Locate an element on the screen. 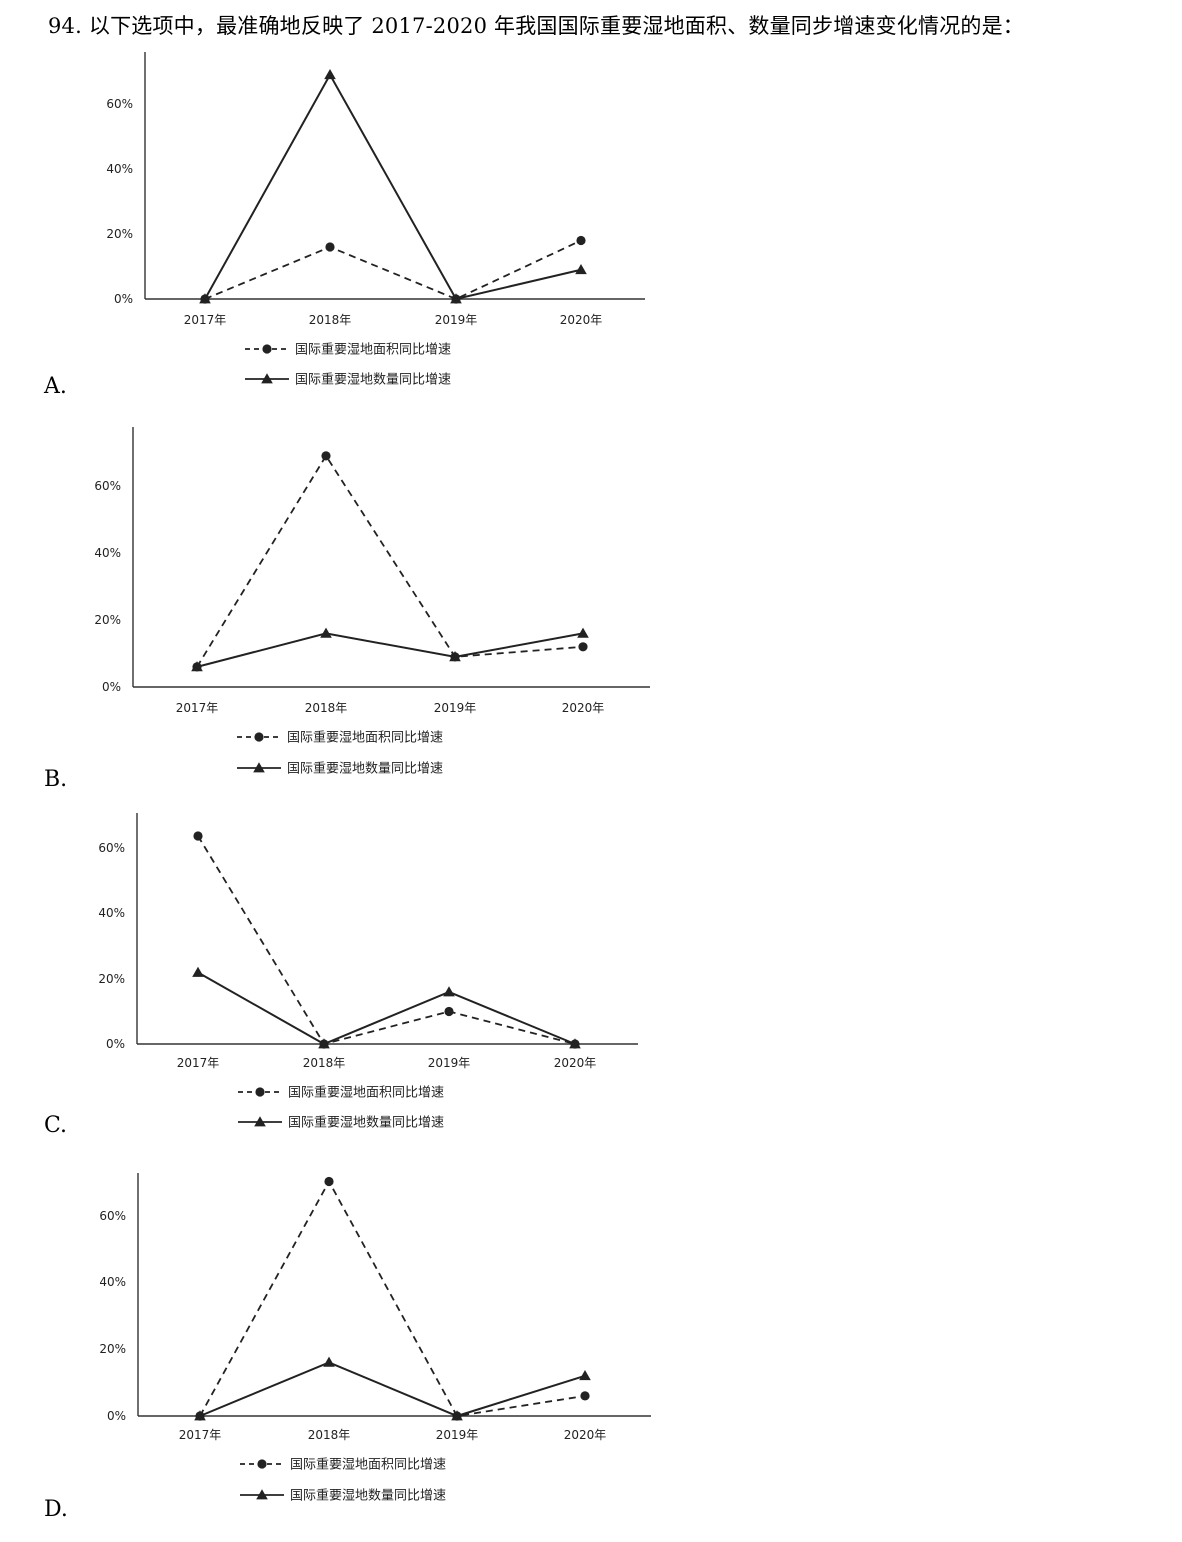 The height and width of the screenshot is (1542, 1182). option-label-b: B. is located at coordinates (56, 779).